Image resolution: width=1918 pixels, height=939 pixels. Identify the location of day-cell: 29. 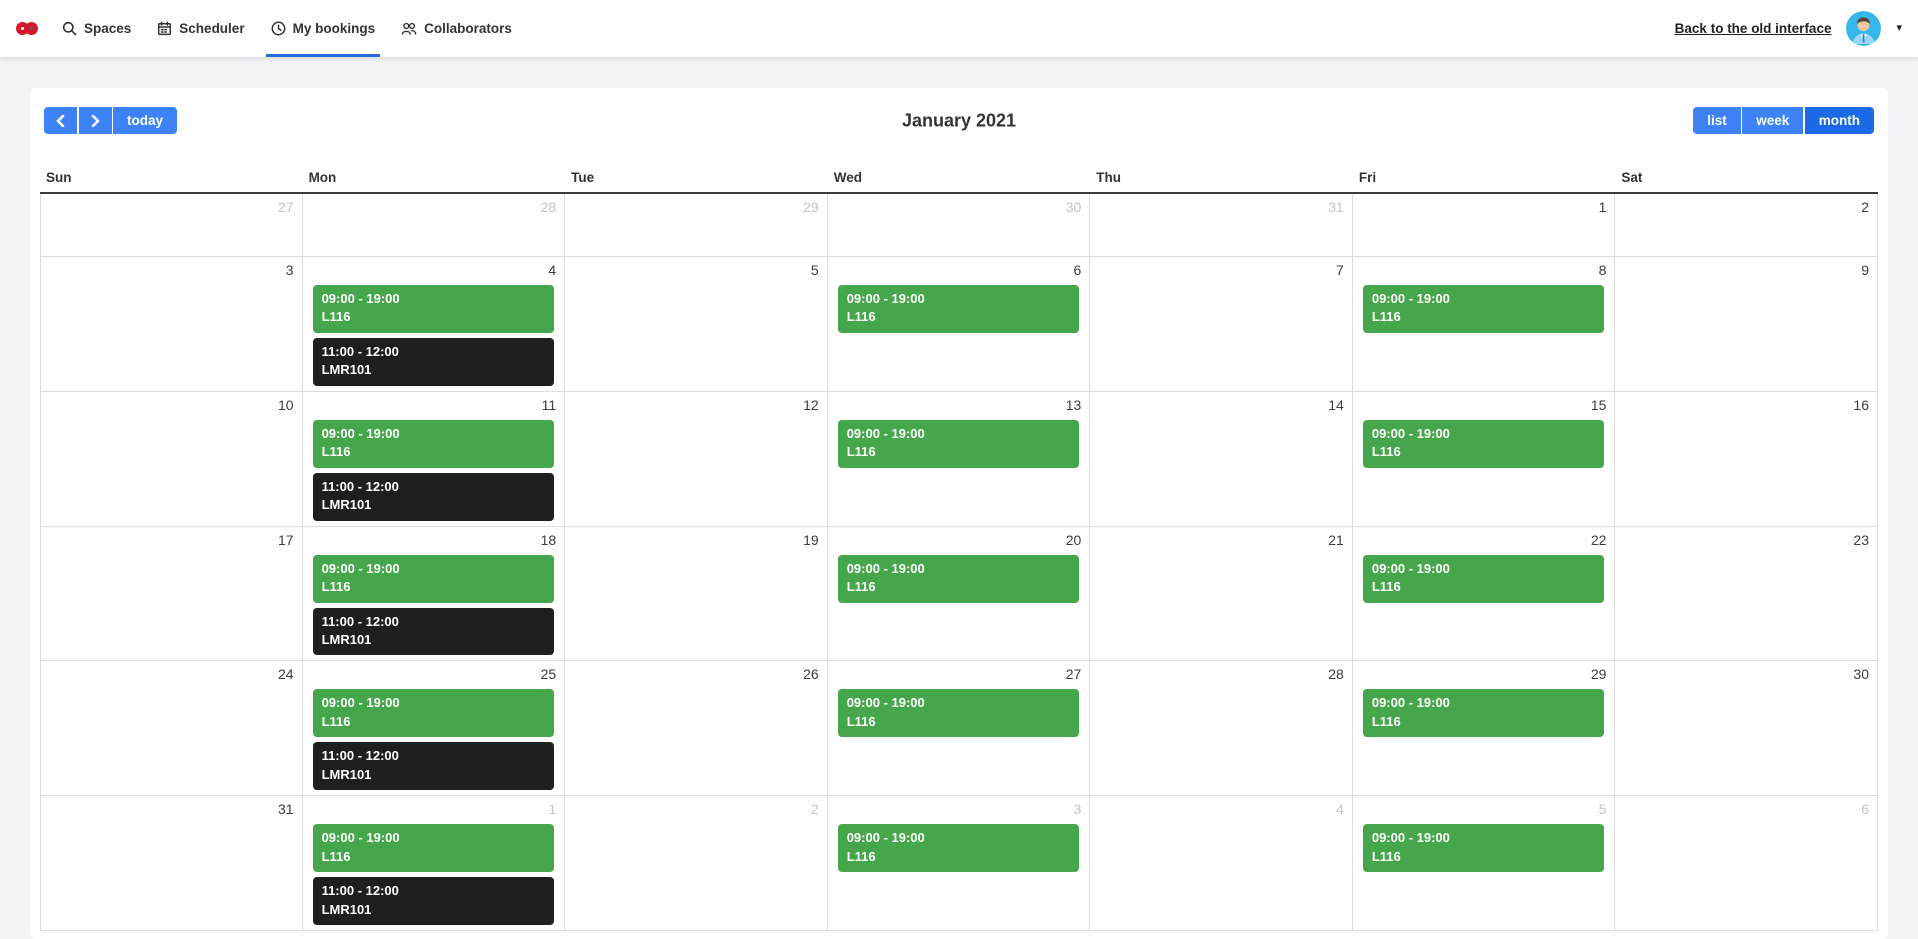
(696, 225).